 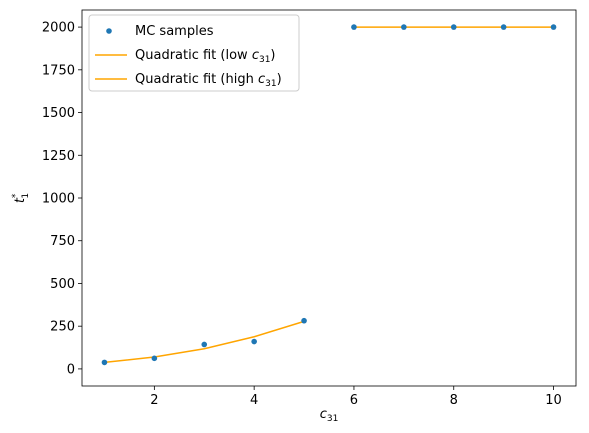 I want to click on x-tick-label: 6, so click(x=354, y=400).